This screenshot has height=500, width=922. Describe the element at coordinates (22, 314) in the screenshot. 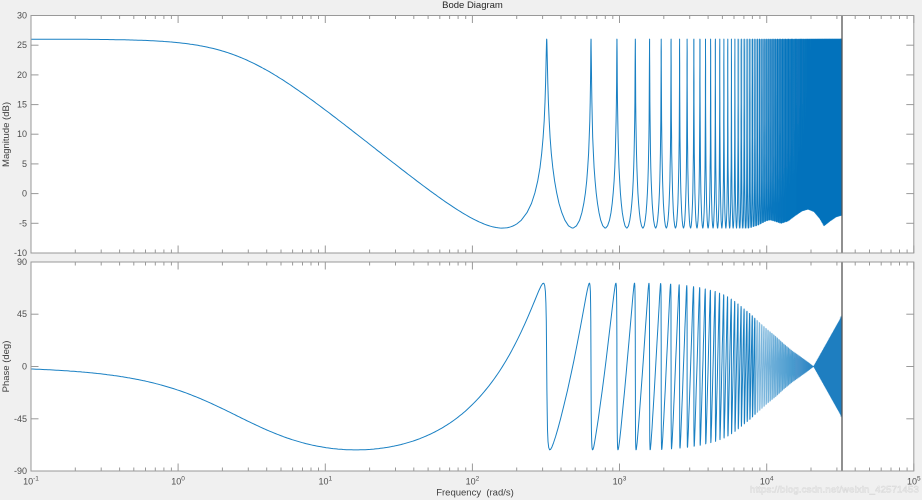

I see `svg-text: 45` at that location.